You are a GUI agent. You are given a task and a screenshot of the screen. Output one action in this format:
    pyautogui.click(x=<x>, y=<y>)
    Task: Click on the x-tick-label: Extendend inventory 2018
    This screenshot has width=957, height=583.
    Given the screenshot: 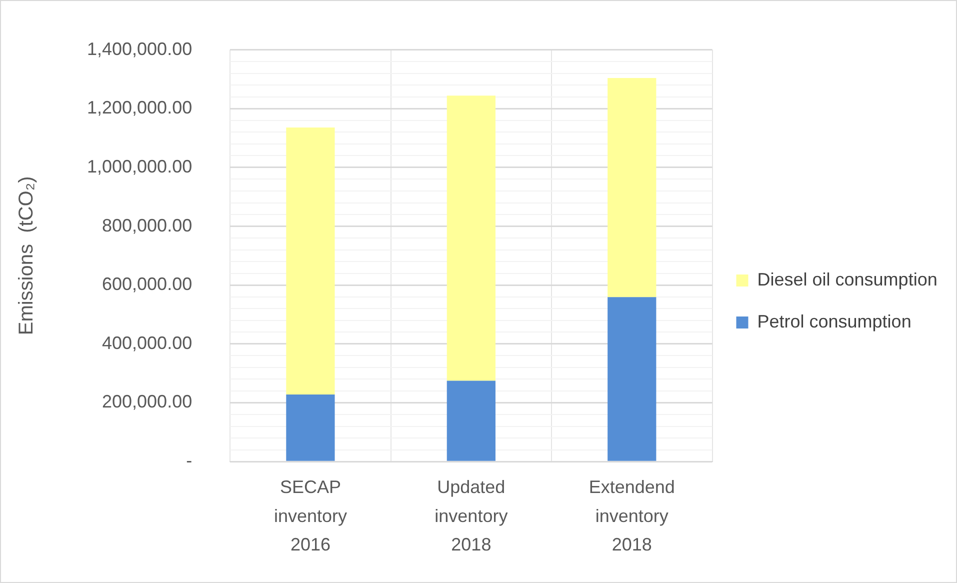 What is the action you would take?
    pyautogui.click(x=631, y=515)
    